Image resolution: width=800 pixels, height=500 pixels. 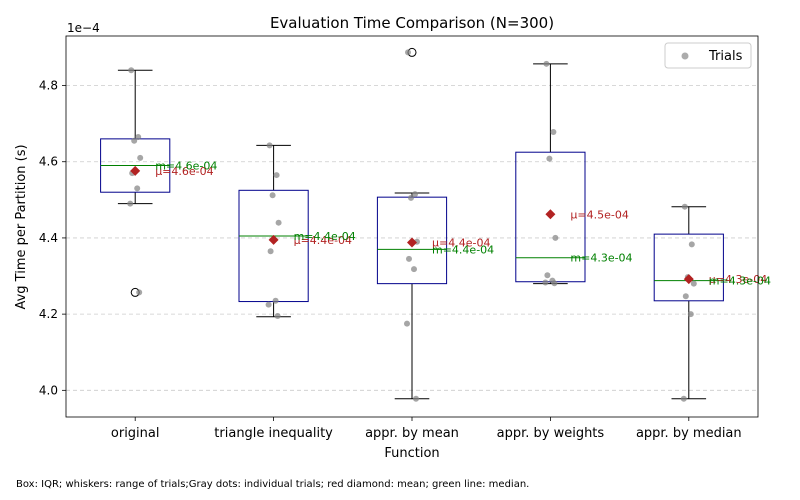 What do you see at coordinates (83, 28) in the screenshot?
I see `y-offset-label: 1e−4` at bounding box center [83, 28].